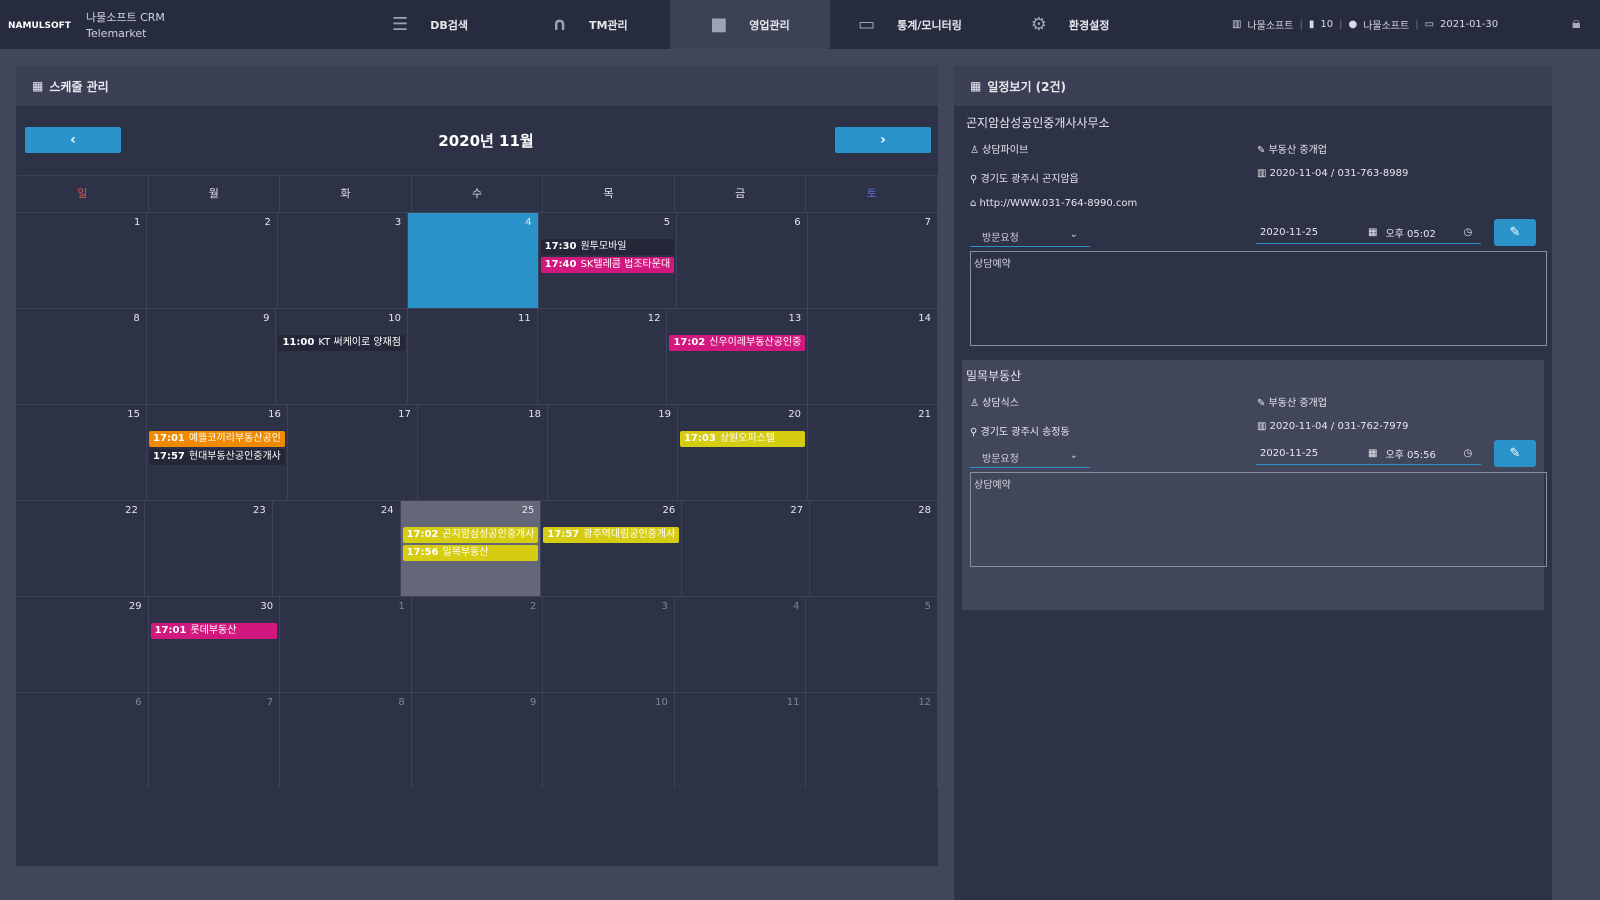 The image size is (1600, 900). I want to click on calendar-day: 15, so click(82, 452).